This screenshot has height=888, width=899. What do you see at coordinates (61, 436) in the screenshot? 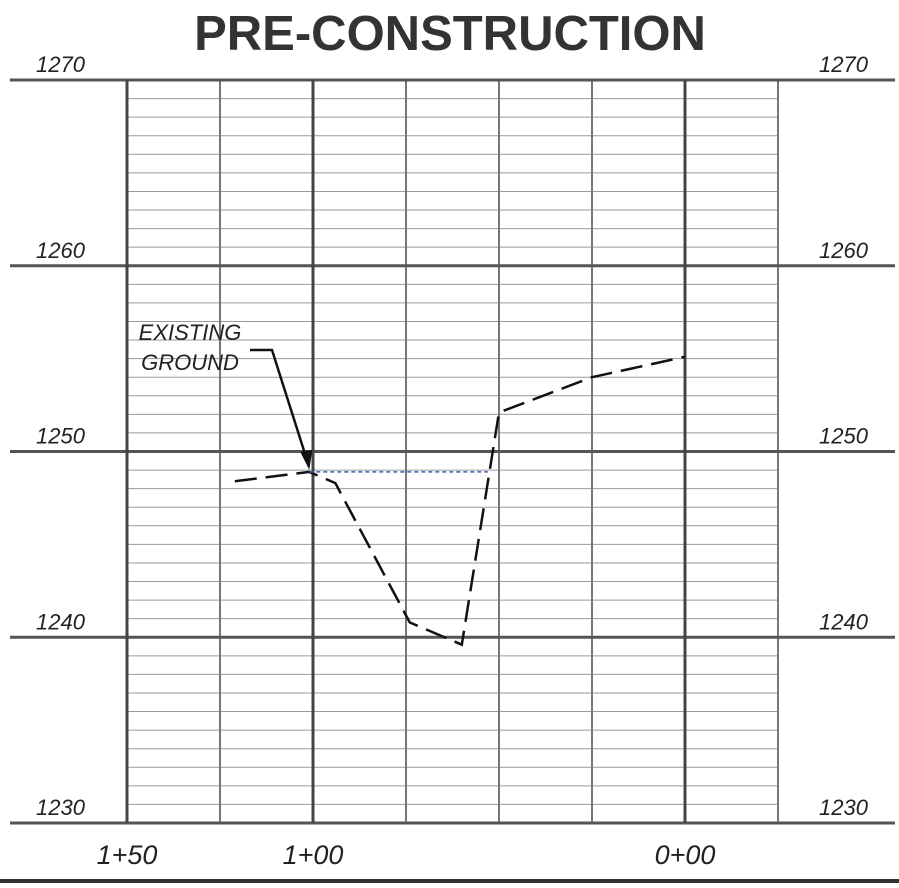
I see `y-tick-label: 1250` at bounding box center [61, 436].